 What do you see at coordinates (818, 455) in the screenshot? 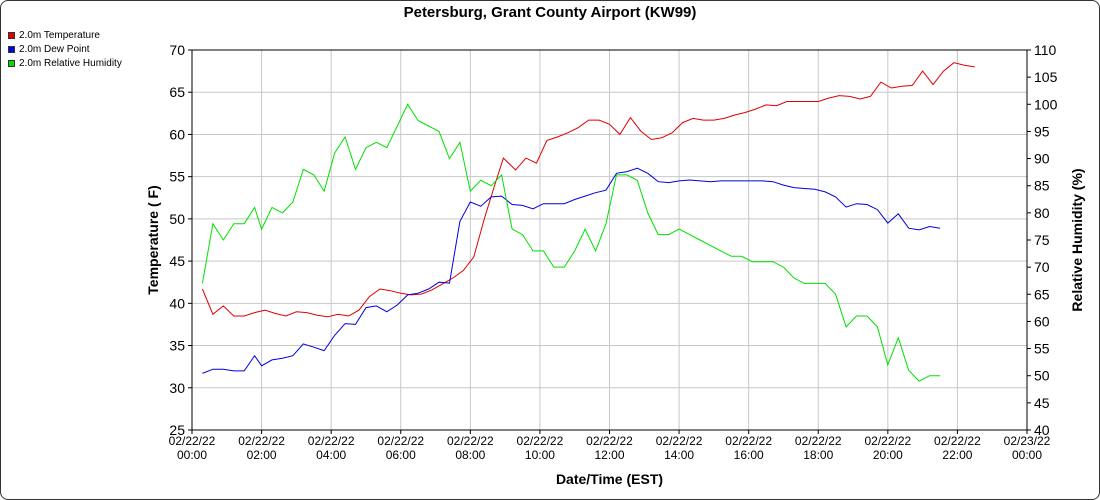
I see `x-tick-label-time: 18:00` at bounding box center [818, 455].